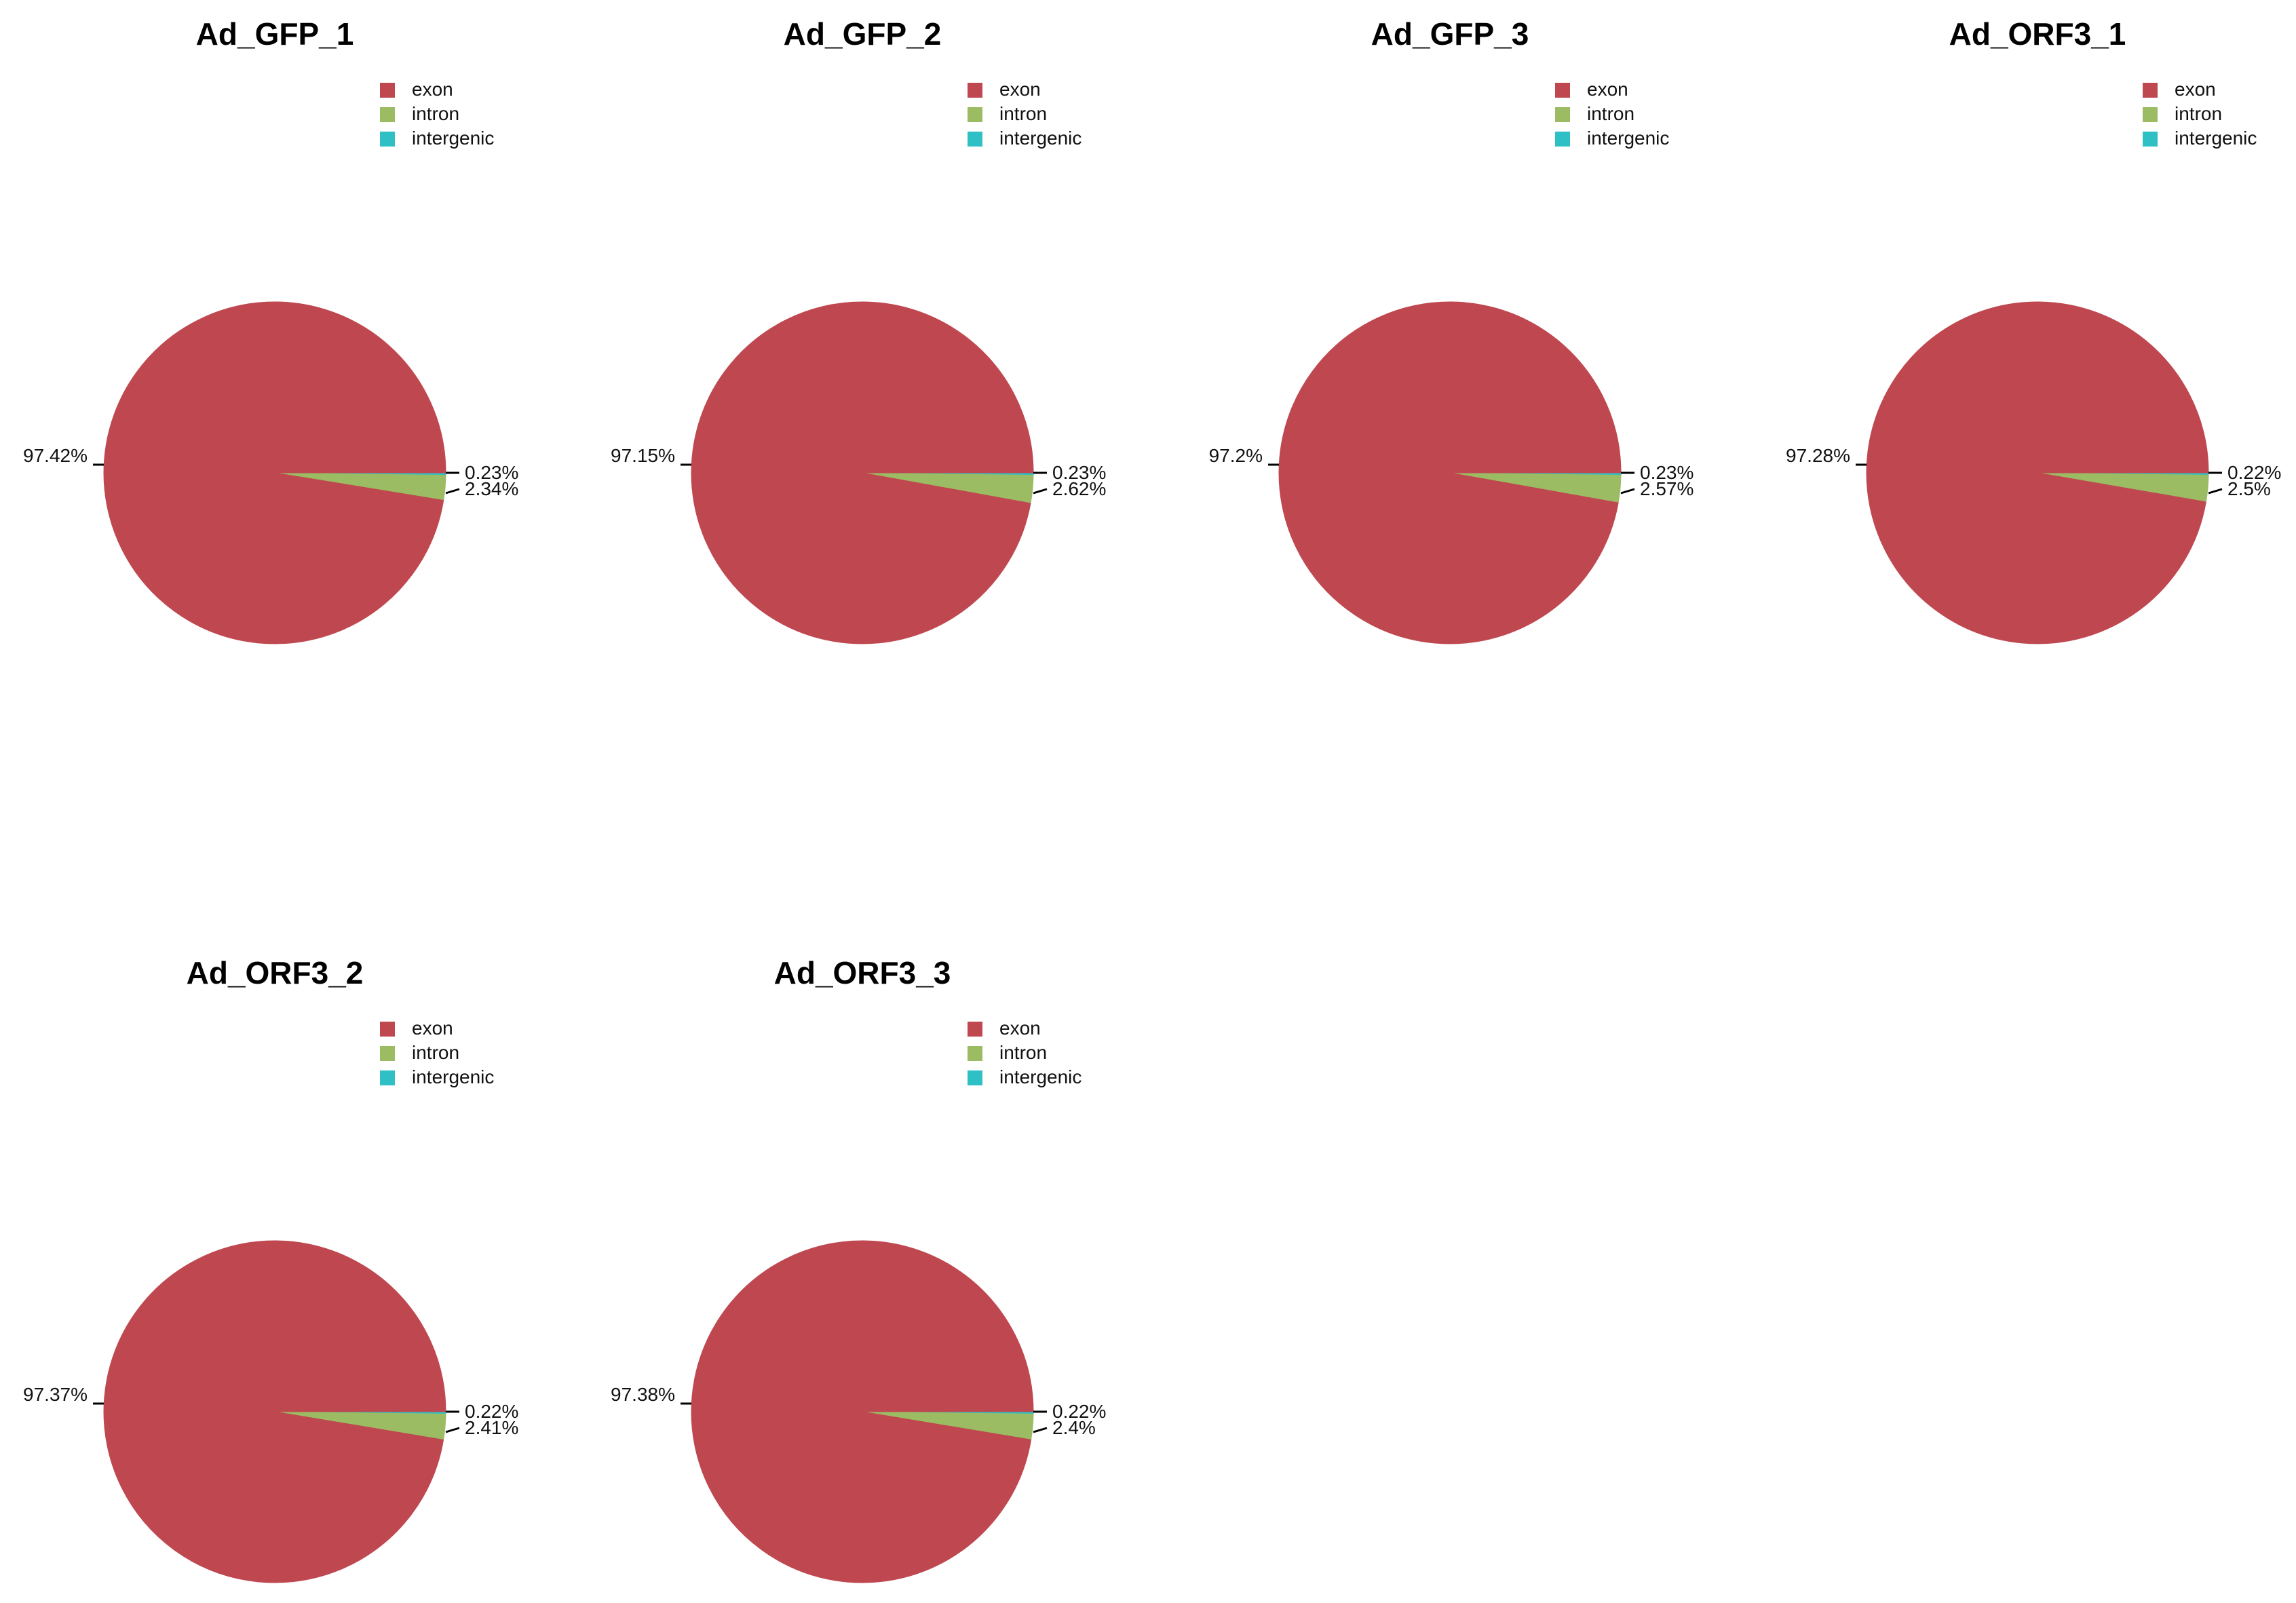  I want to click on pct-label-intron: 2.57%, so click(1667, 488).